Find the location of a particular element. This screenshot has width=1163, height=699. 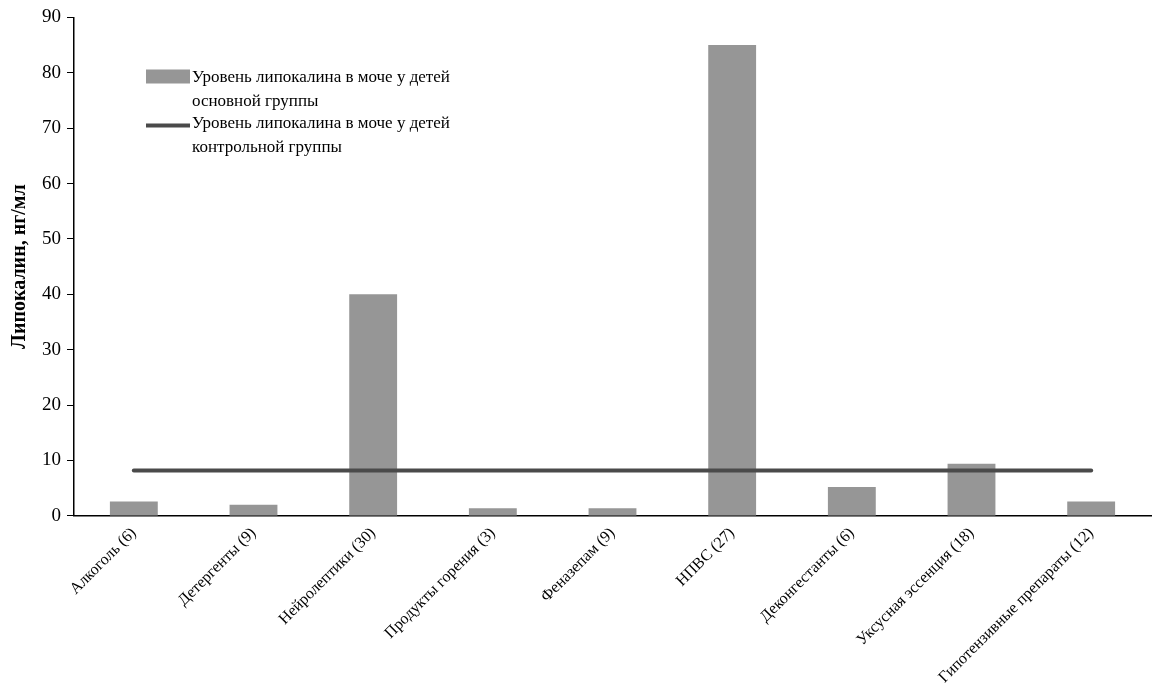

y-tick-label: 30 is located at coordinates (51, 348).